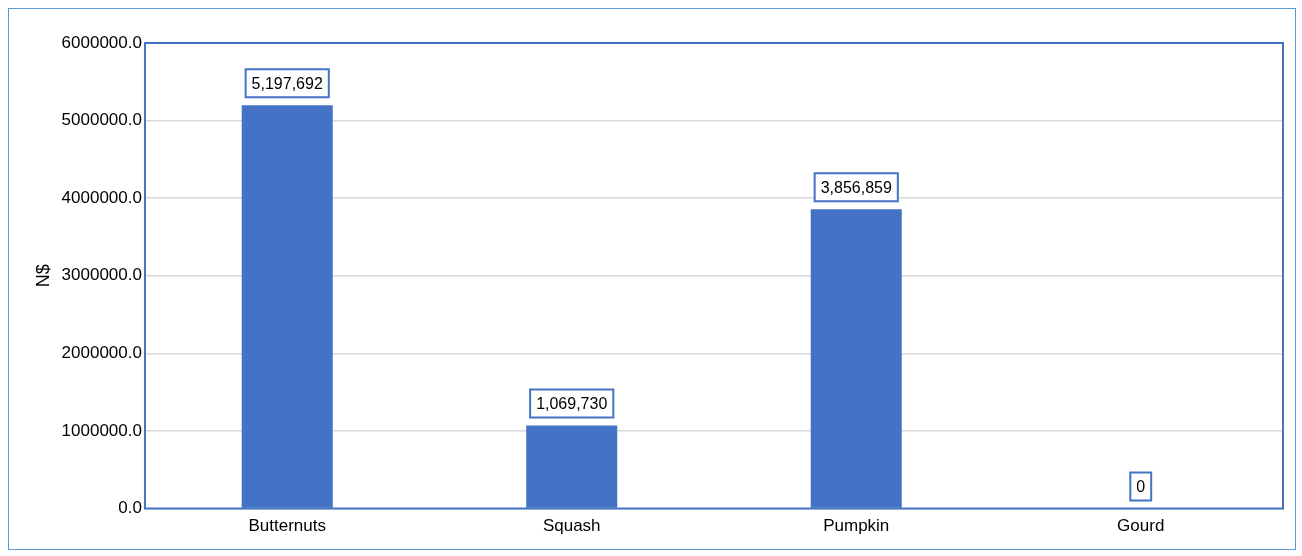 This screenshot has height=556, width=1302. I want to click on x-tick-label: Squash, so click(571, 526).